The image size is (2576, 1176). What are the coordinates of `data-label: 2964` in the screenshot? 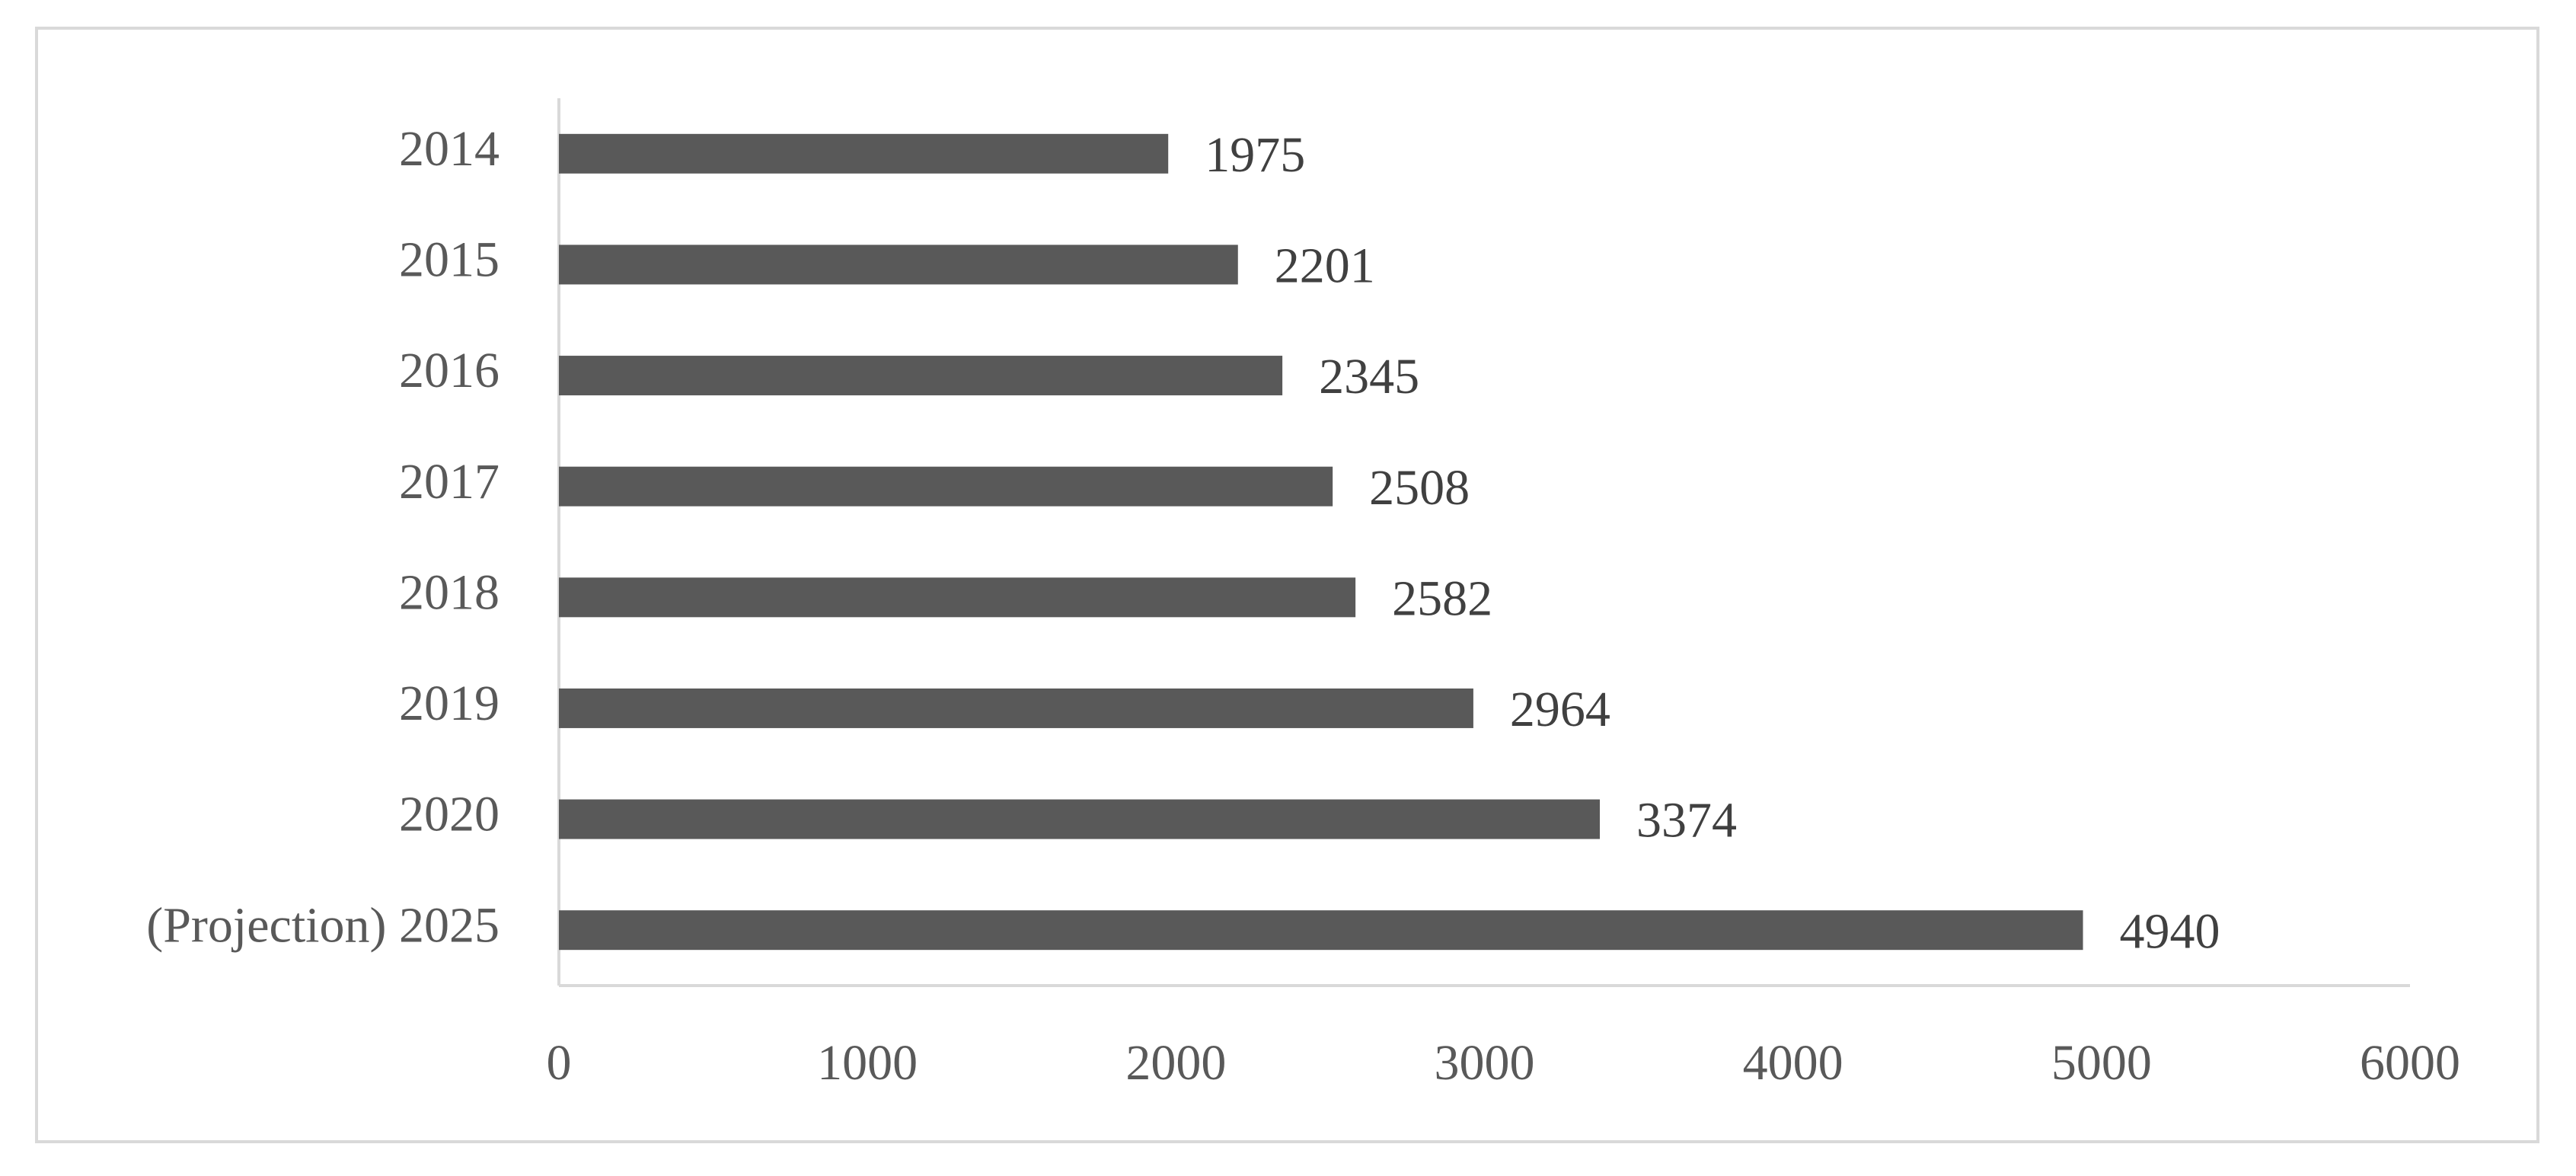 It's located at (1560, 709).